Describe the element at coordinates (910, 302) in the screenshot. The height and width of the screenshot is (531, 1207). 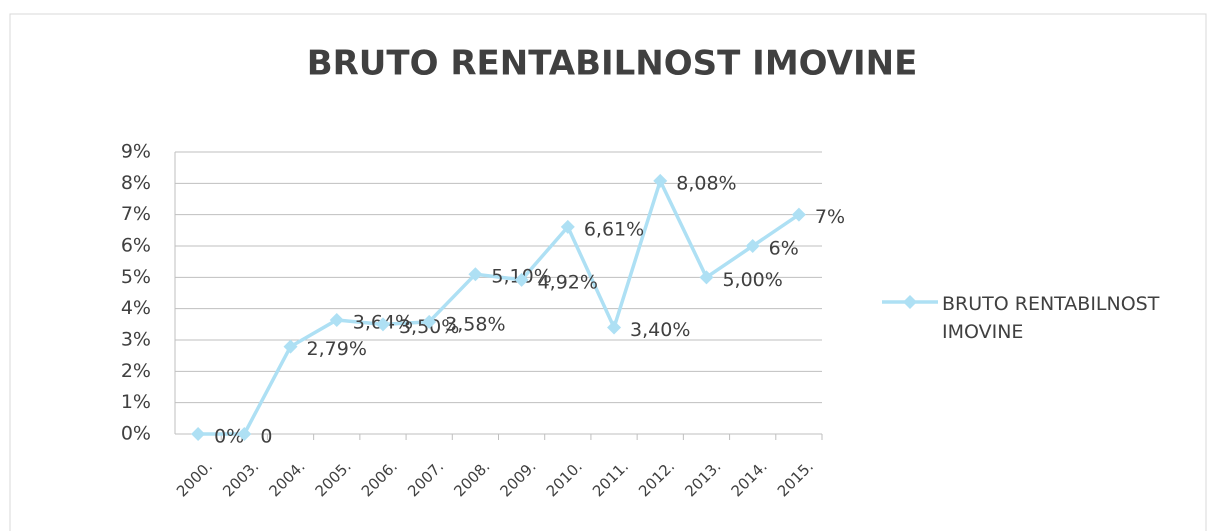
I see `legend-marker` at that location.